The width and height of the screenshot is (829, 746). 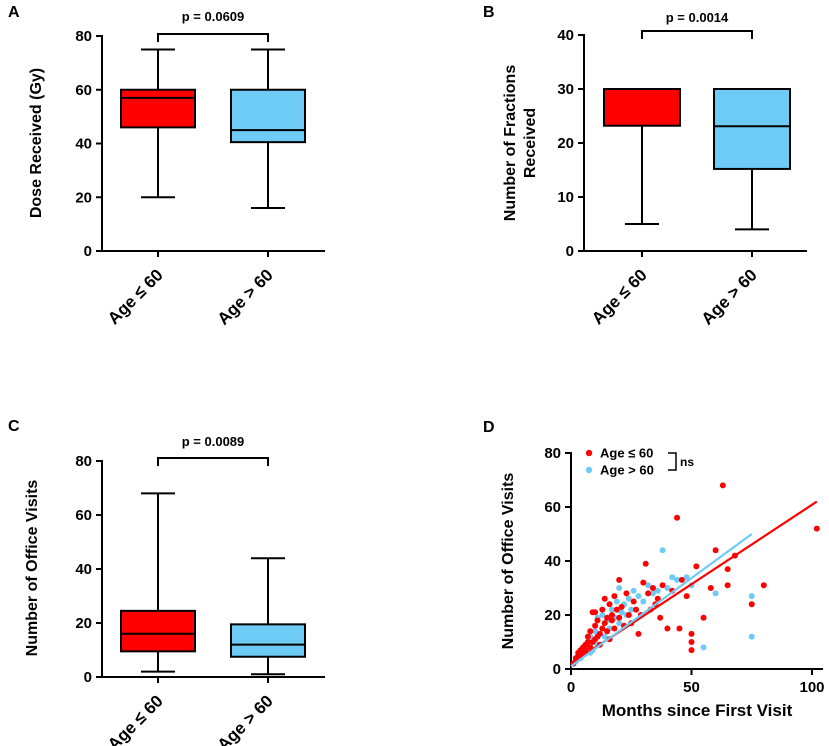 What do you see at coordinates (510, 143) in the screenshot?
I see `y-axis-label-line: Number of Fractions` at bounding box center [510, 143].